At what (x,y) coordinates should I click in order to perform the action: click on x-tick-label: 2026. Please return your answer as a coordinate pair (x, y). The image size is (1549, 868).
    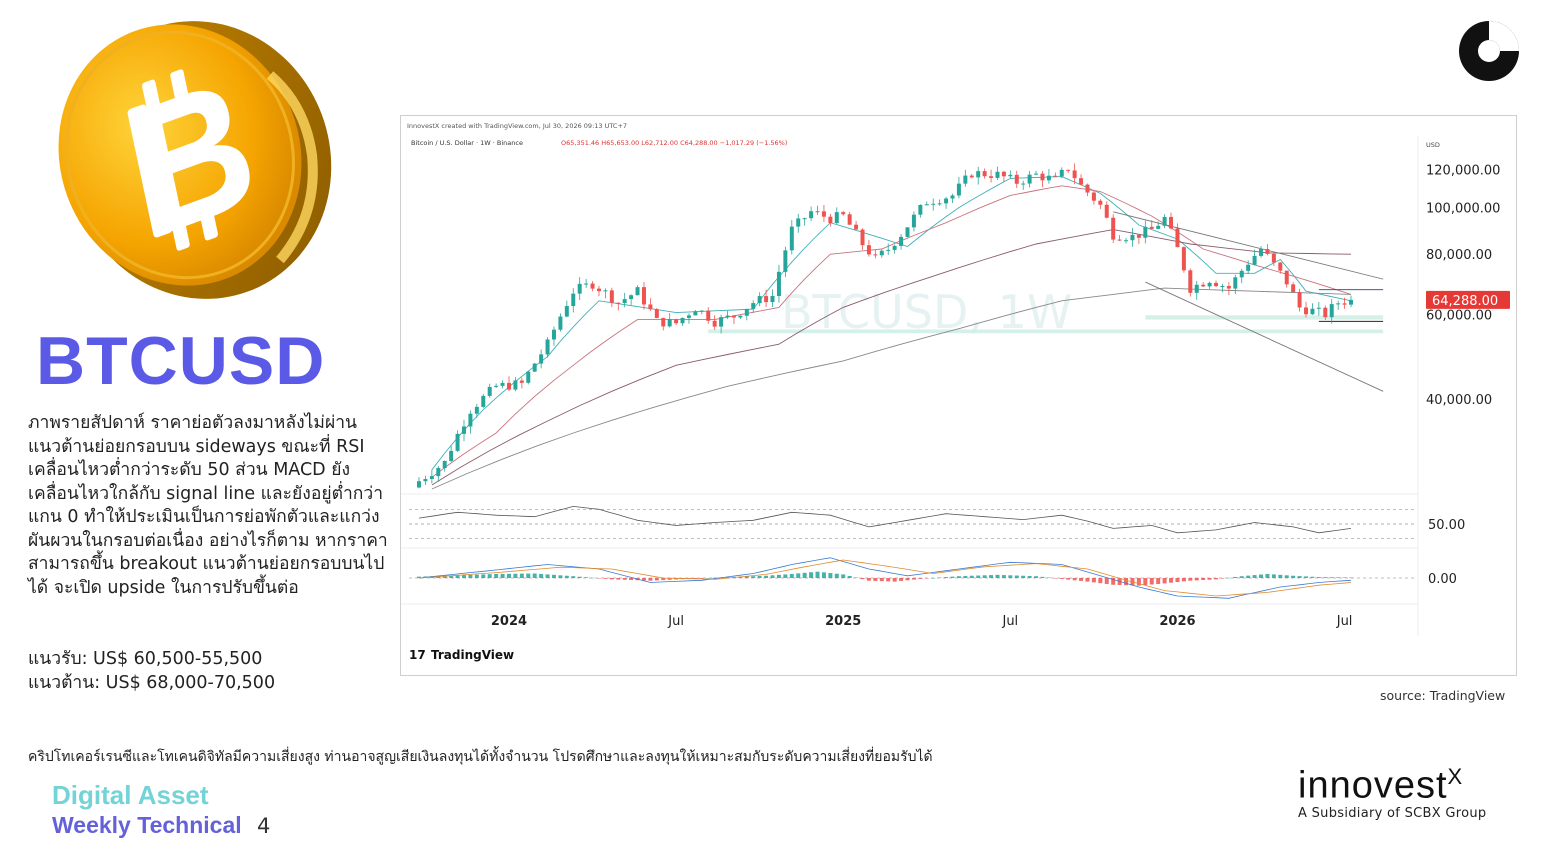
    Looking at the image, I should click on (1177, 621).